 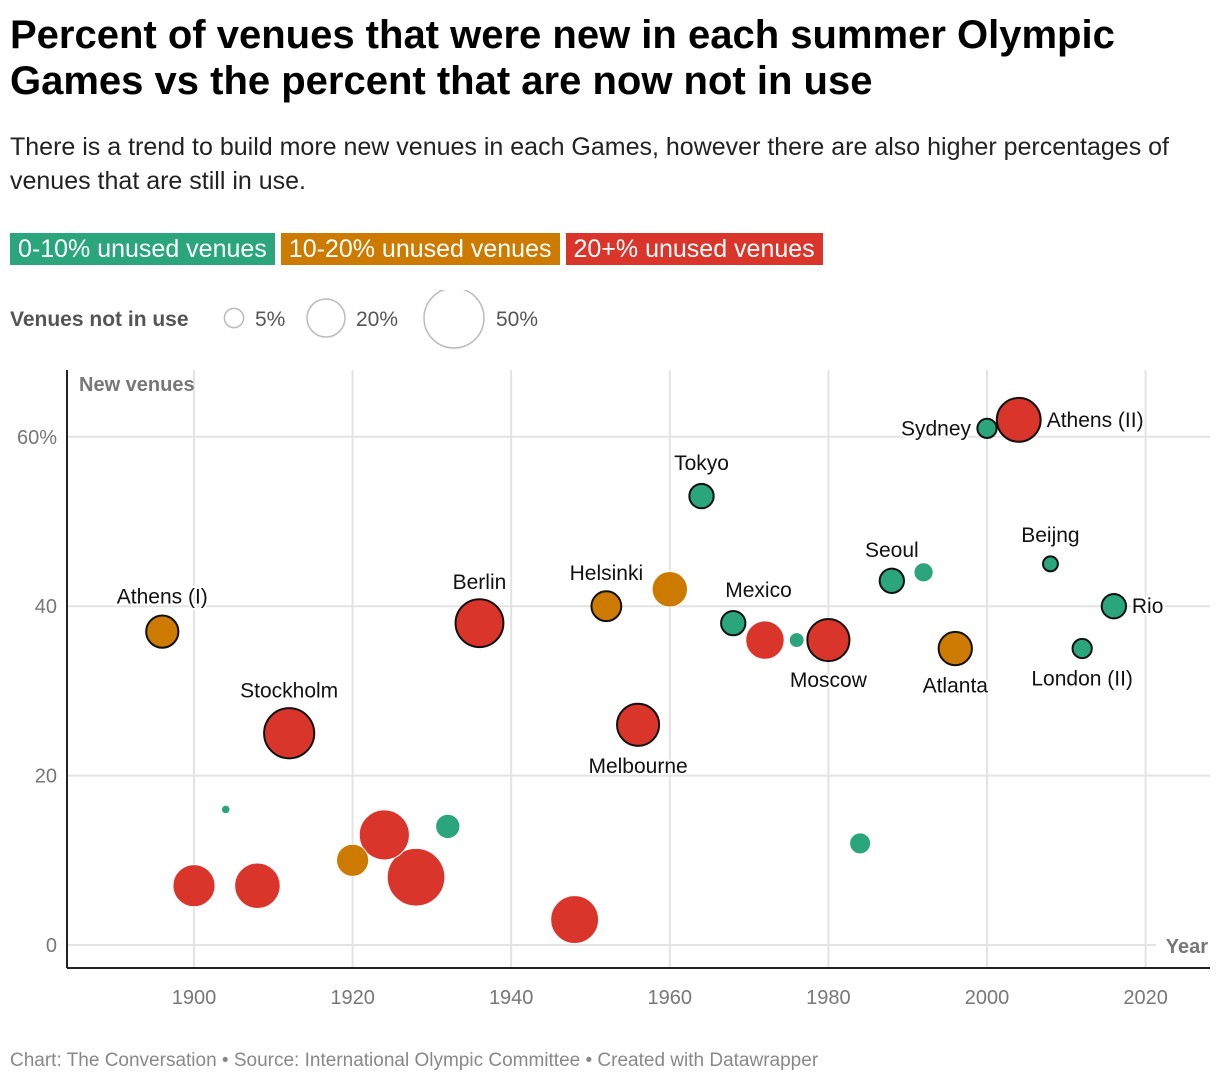 What do you see at coordinates (162, 597) in the screenshot?
I see `point-label: Athens (I)` at bounding box center [162, 597].